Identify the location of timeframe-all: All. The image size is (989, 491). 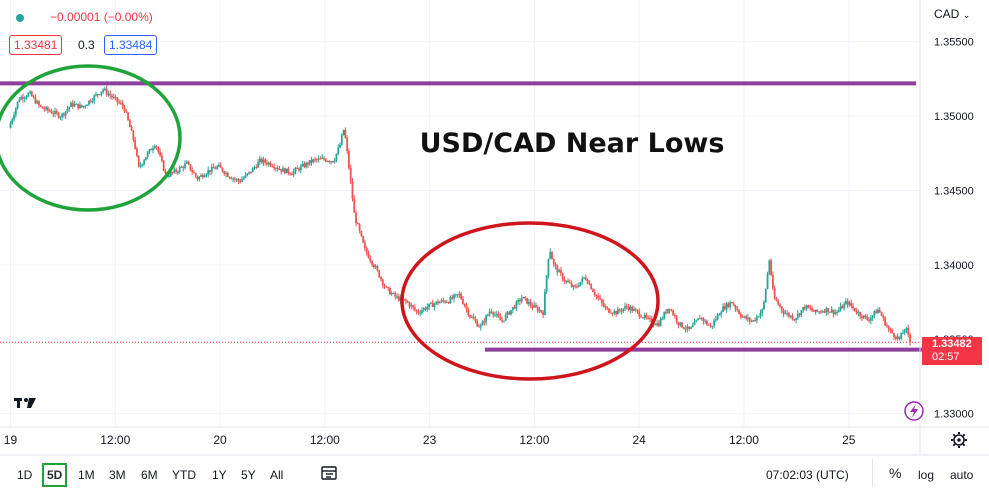
(277, 475).